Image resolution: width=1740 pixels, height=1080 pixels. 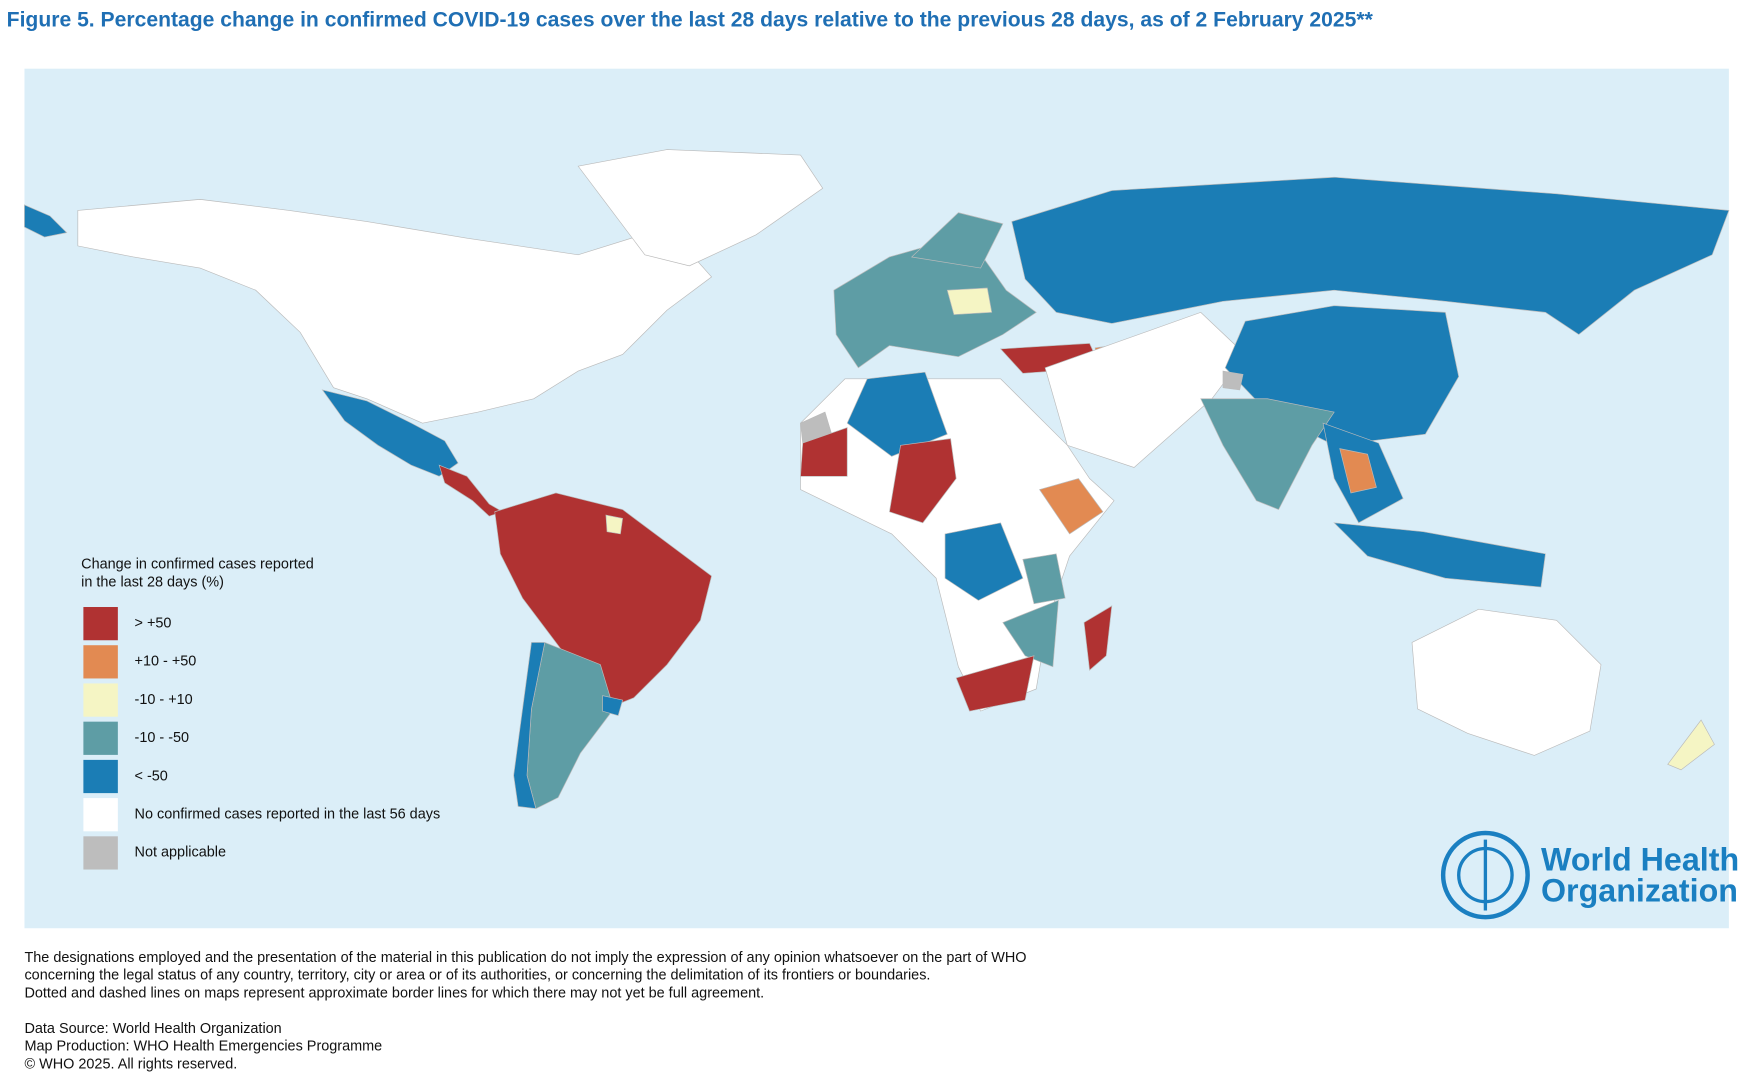 I want to click on ethiopia, so click(x=1071, y=506).